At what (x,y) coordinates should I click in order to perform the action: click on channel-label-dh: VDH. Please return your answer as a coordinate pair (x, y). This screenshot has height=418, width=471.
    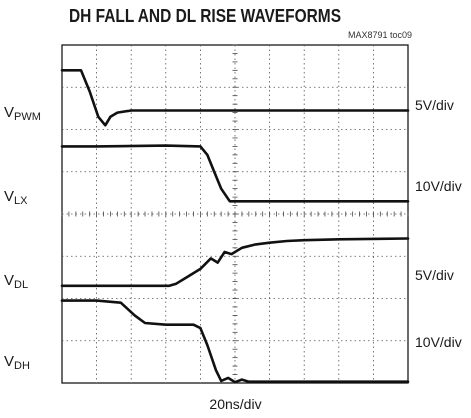
    Looking at the image, I should click on (17, 362).